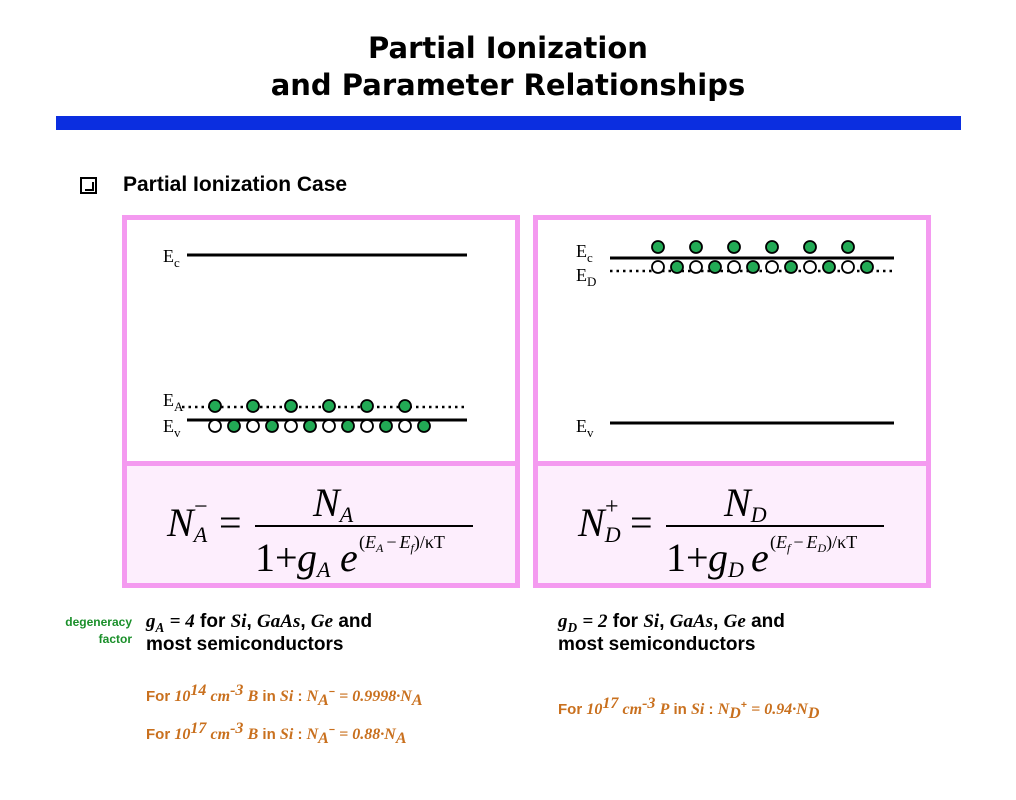  Describe the element at coordinates (201, 507) in the screenshot. I see `lhs-superscript: −` at that location.